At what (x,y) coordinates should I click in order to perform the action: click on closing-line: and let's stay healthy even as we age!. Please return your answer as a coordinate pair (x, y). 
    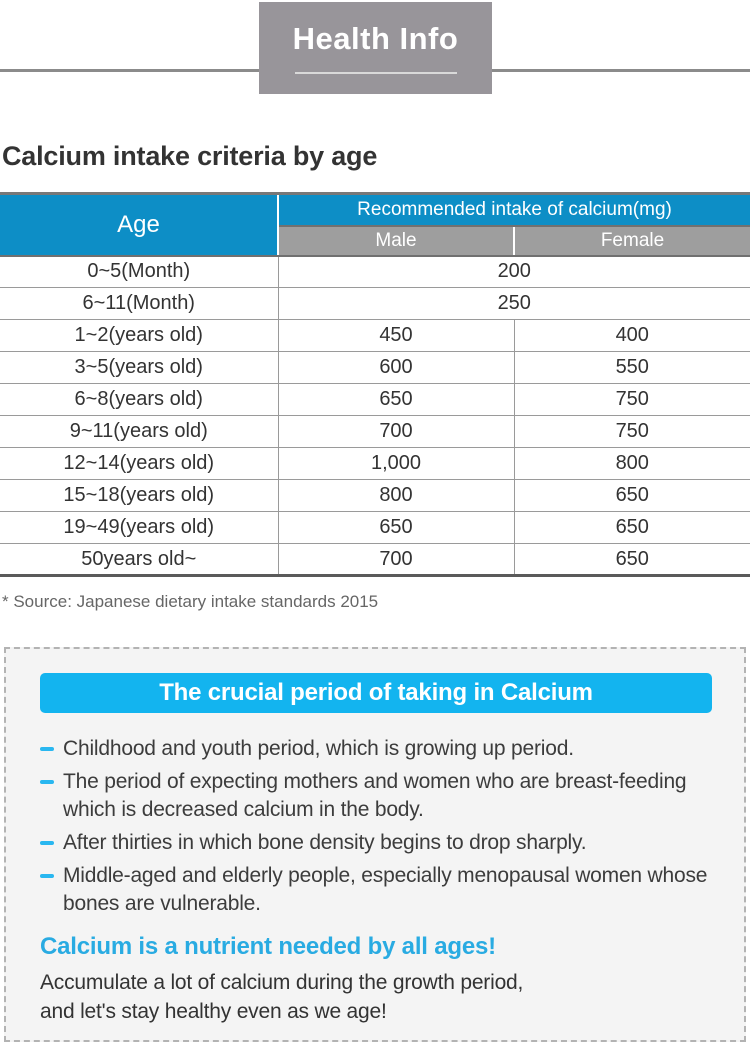
    Looking at the image, I should click on (213, 1011).